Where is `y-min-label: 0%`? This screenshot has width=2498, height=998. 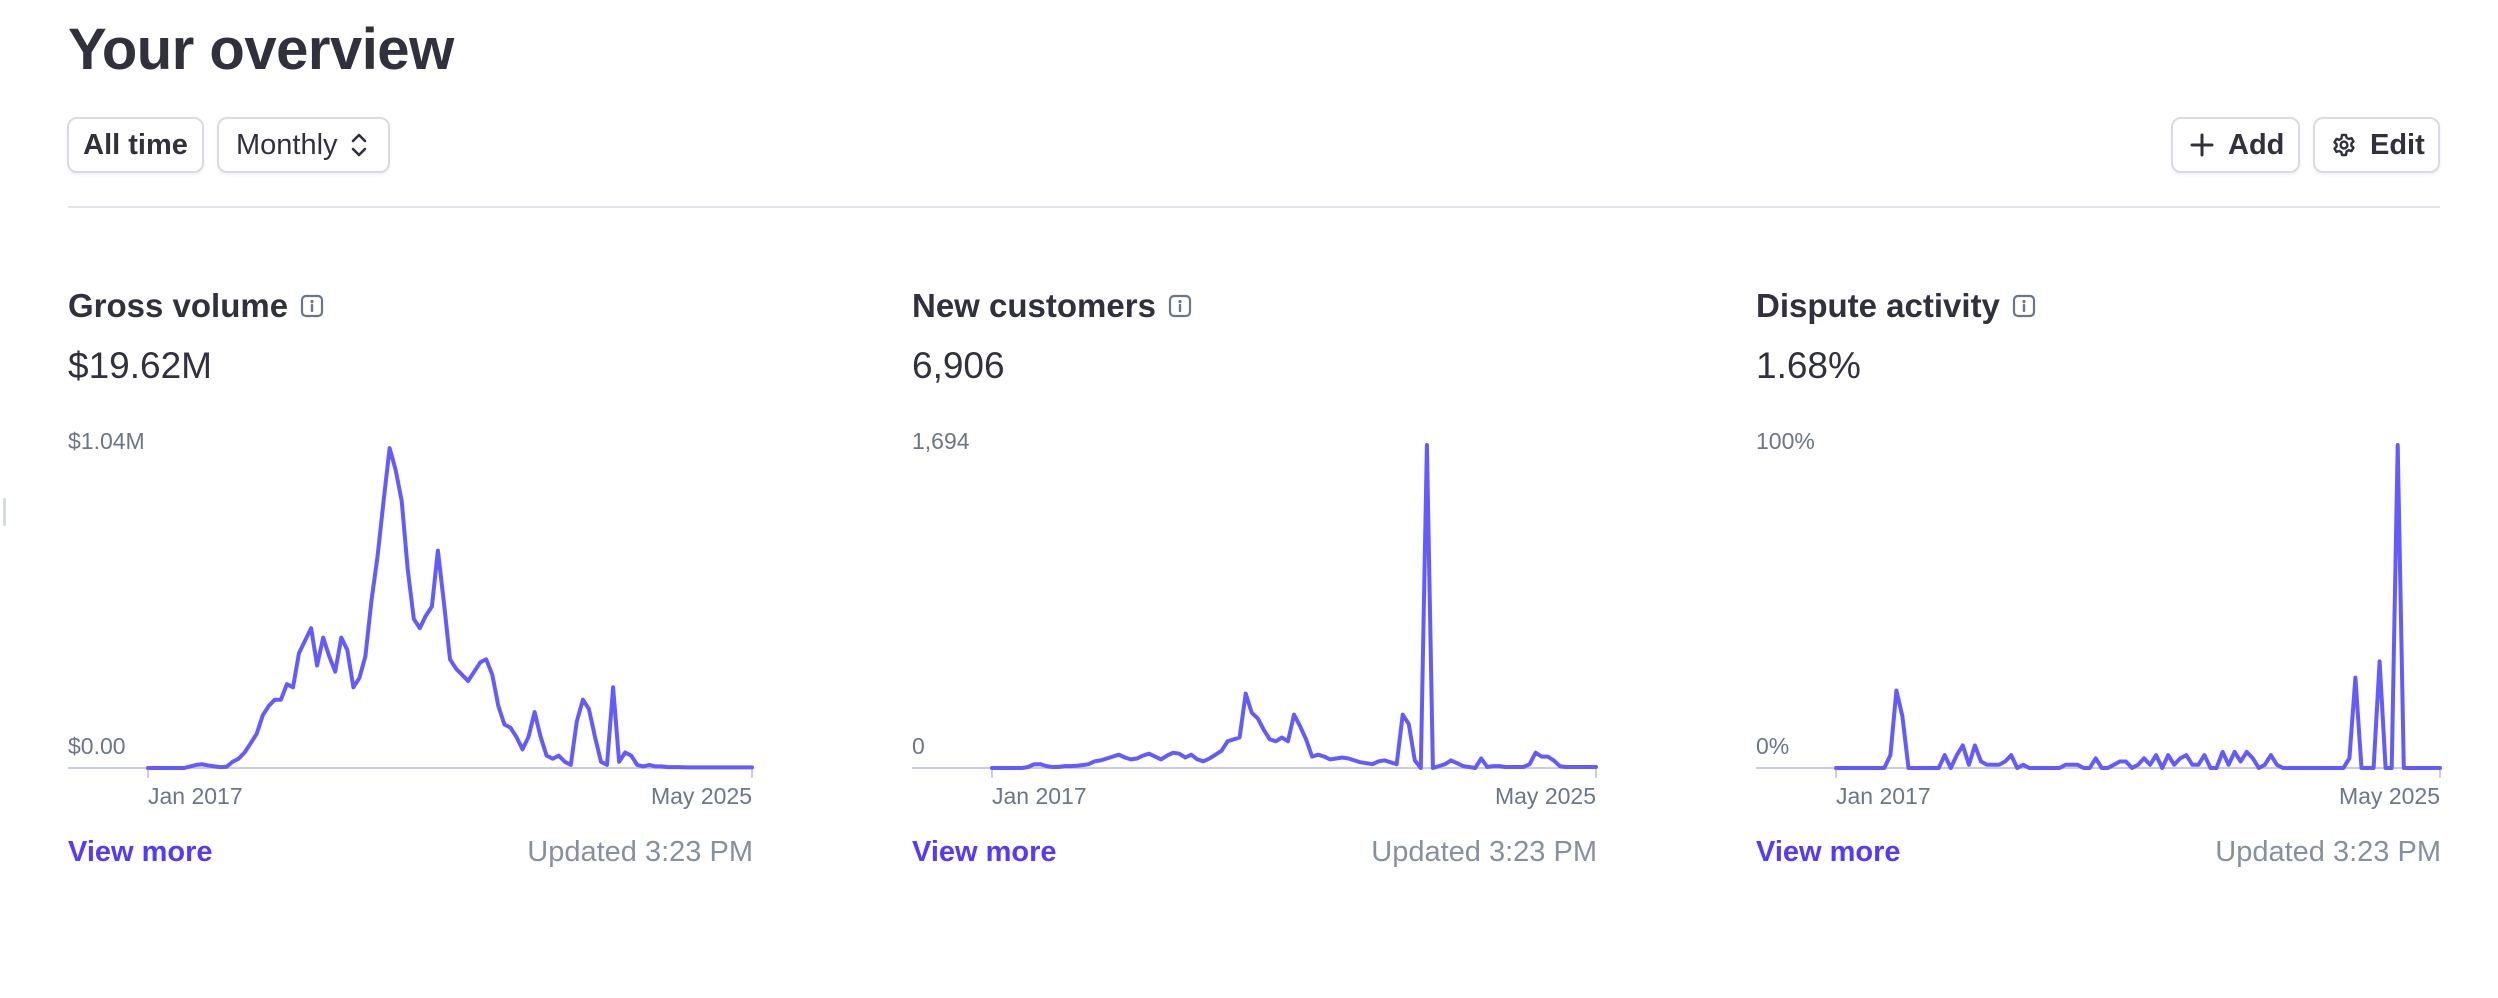 y-min-label: 0% is located at coordinates (1772, 746).